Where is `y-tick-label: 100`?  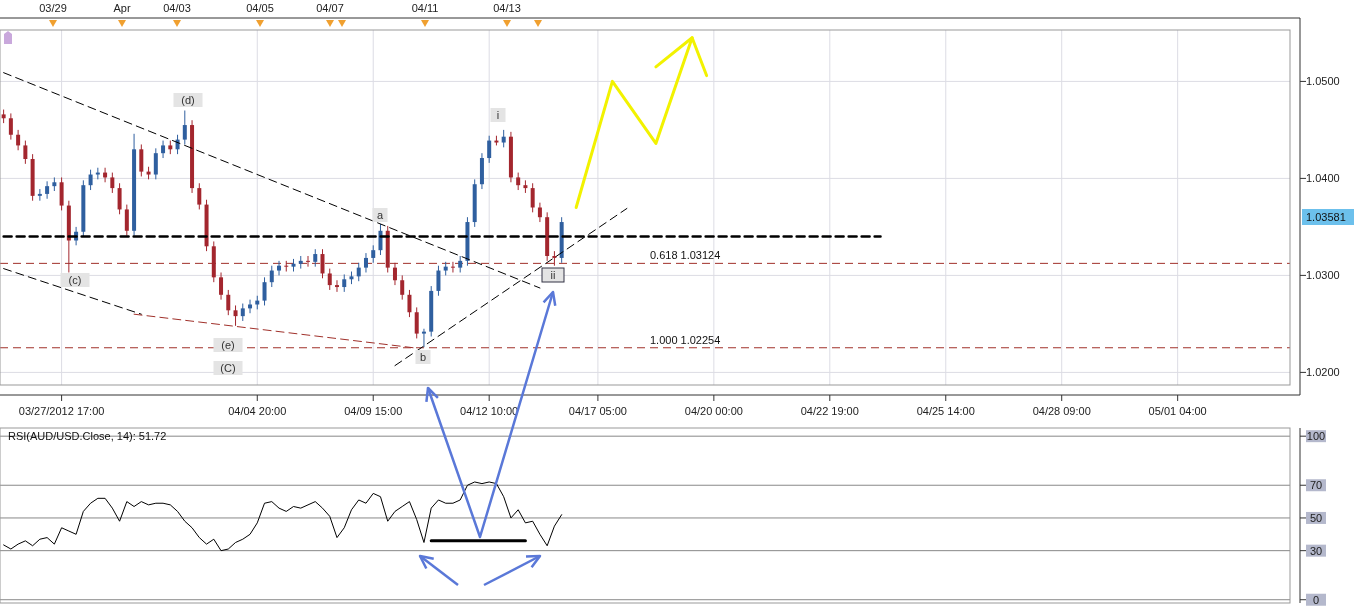 y-tick-label: 100 is located at coordinates (1316, 436).